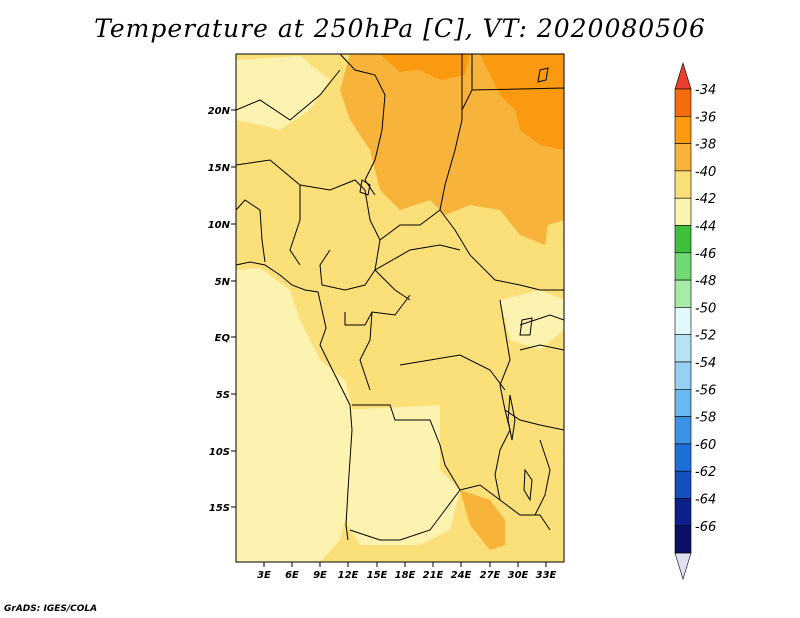 Image resolution: width=800 pixels, height=618 pixels. What do you see at coordinates (705, 145) in the screenshot?
I see `colorbar-label: -38` at bounding box center [705, 145].